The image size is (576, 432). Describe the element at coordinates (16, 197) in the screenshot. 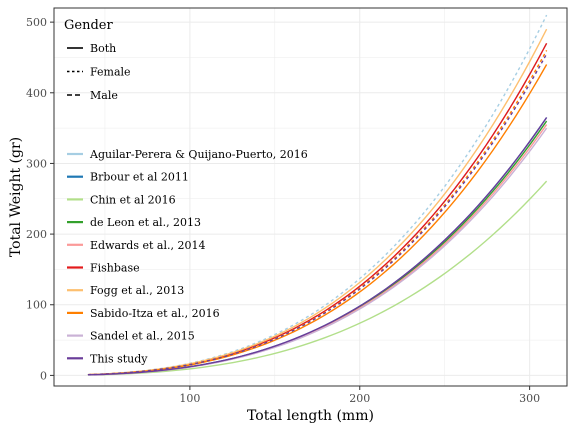

I see `y-axis-label: Total Weight (gr)` at that location.